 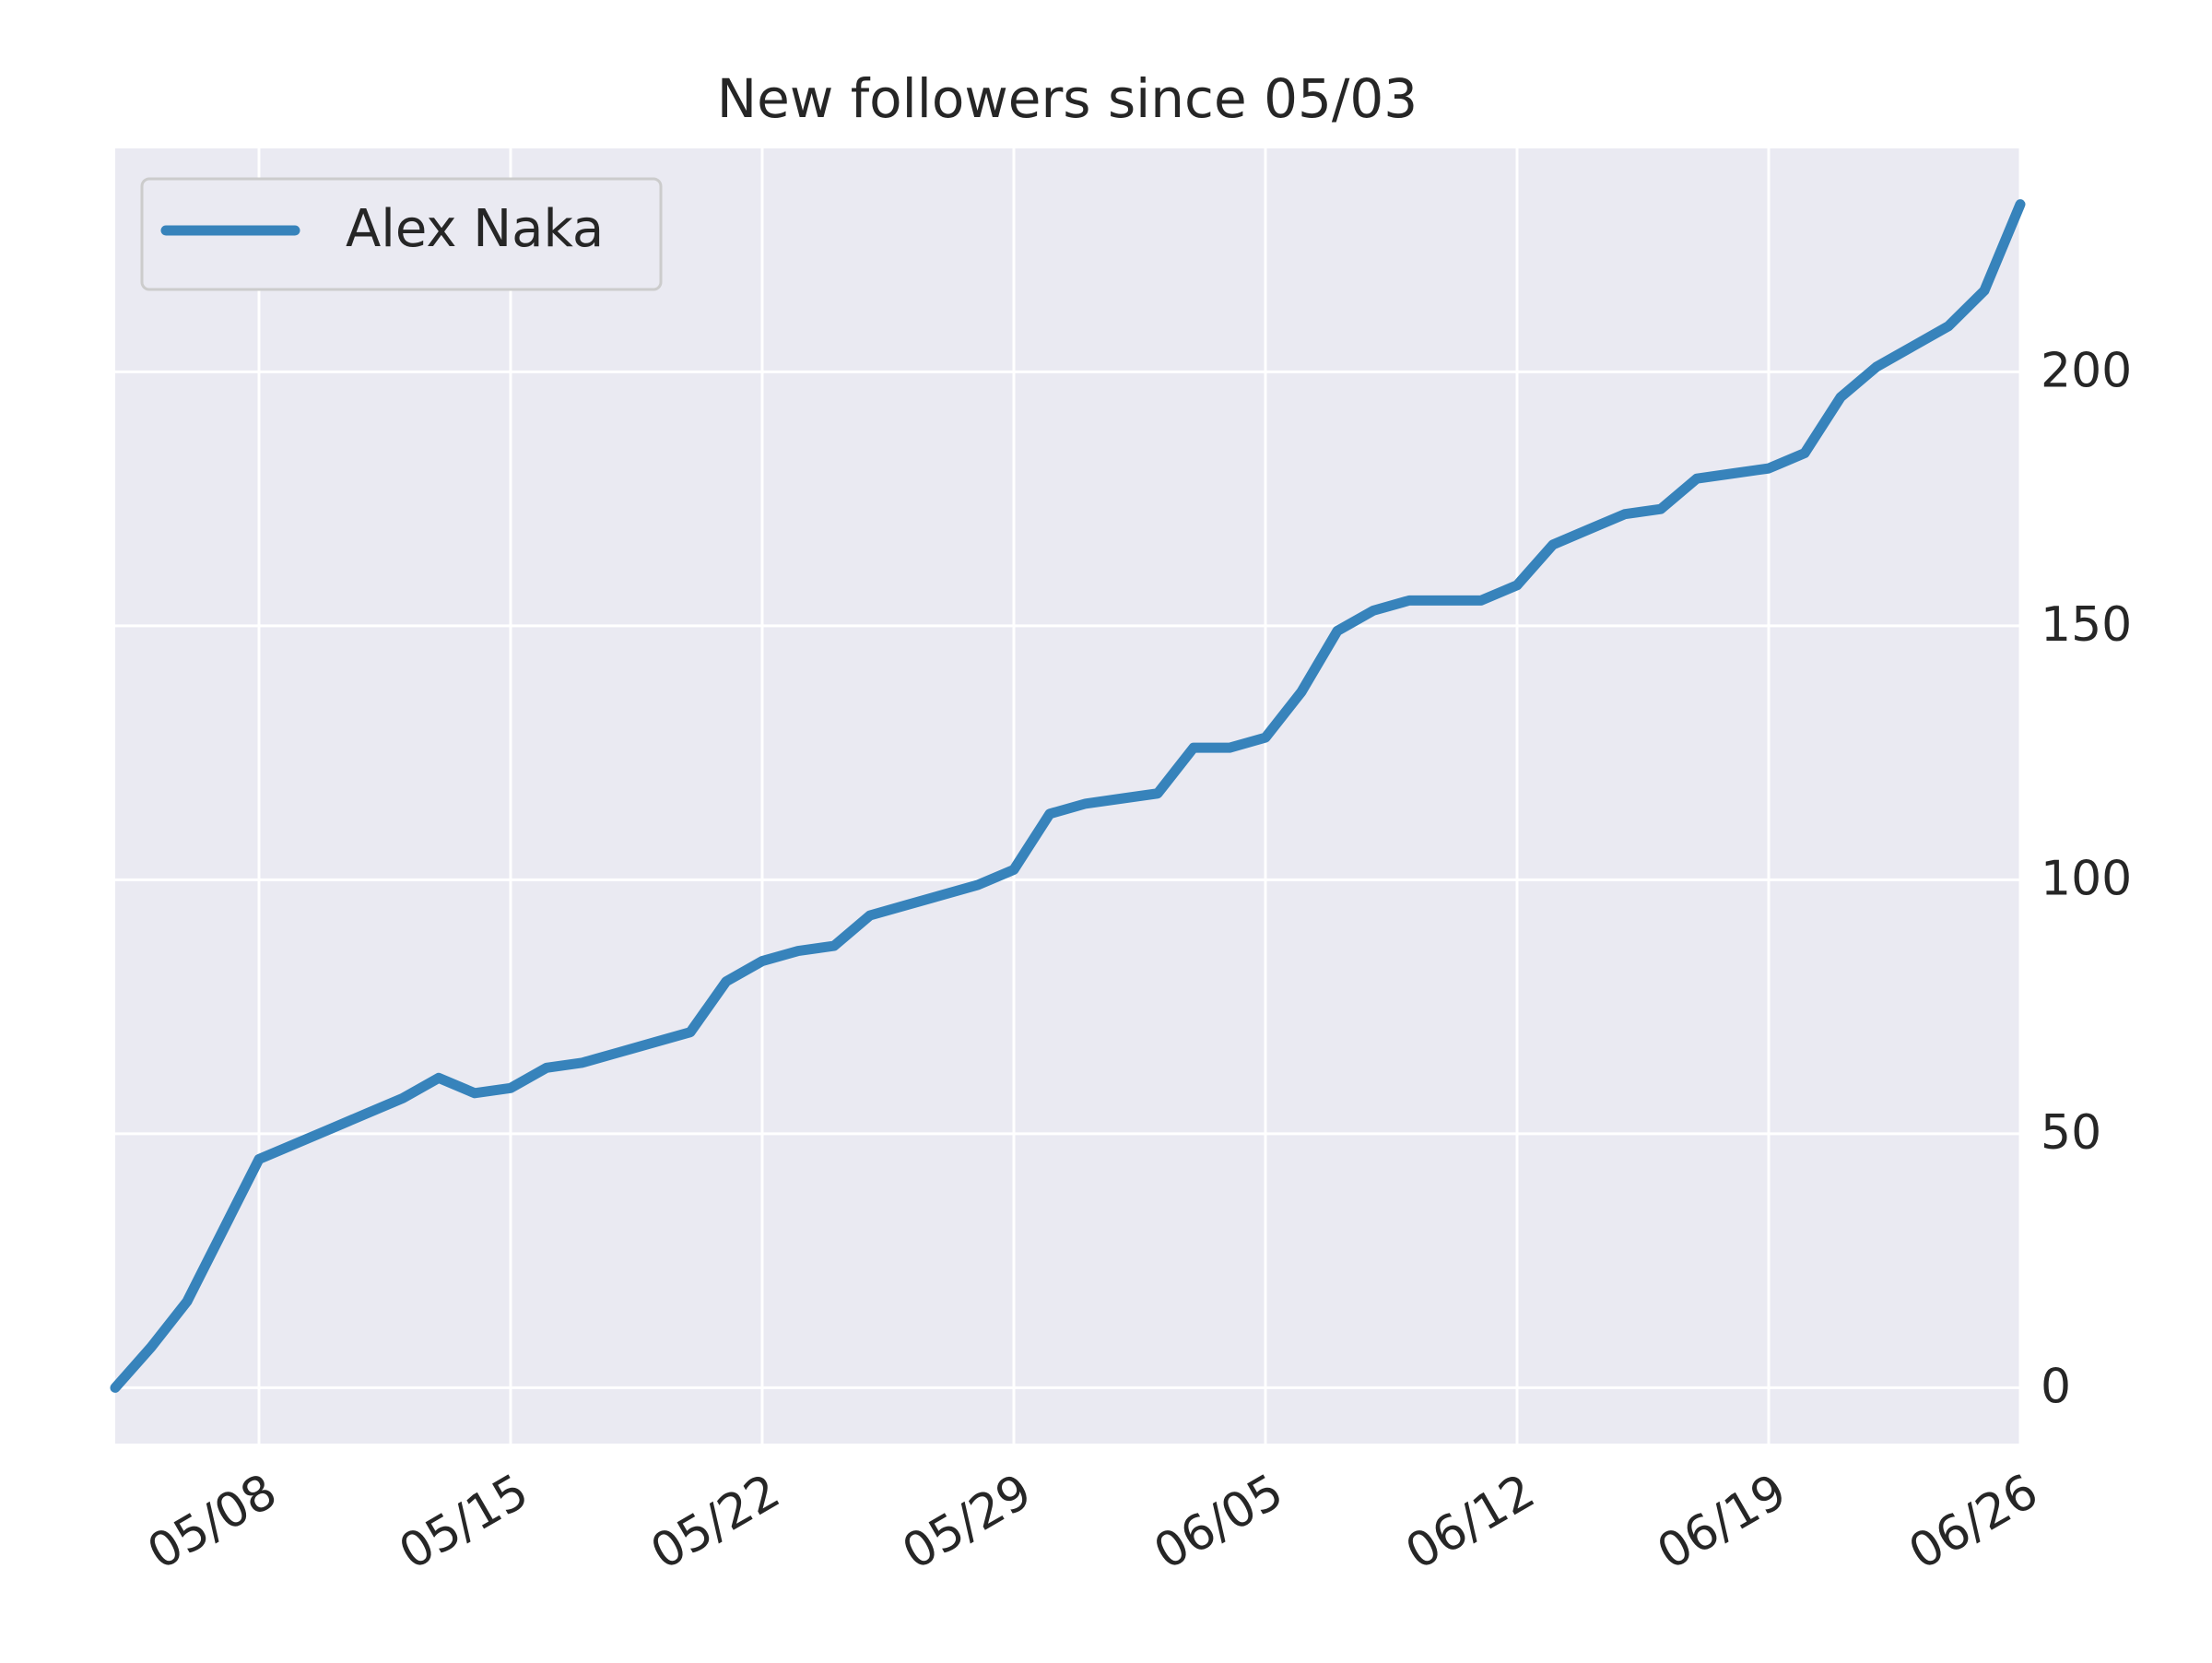 I want to click on x-tick-label: 05/15, so click(x=464, y=1522).